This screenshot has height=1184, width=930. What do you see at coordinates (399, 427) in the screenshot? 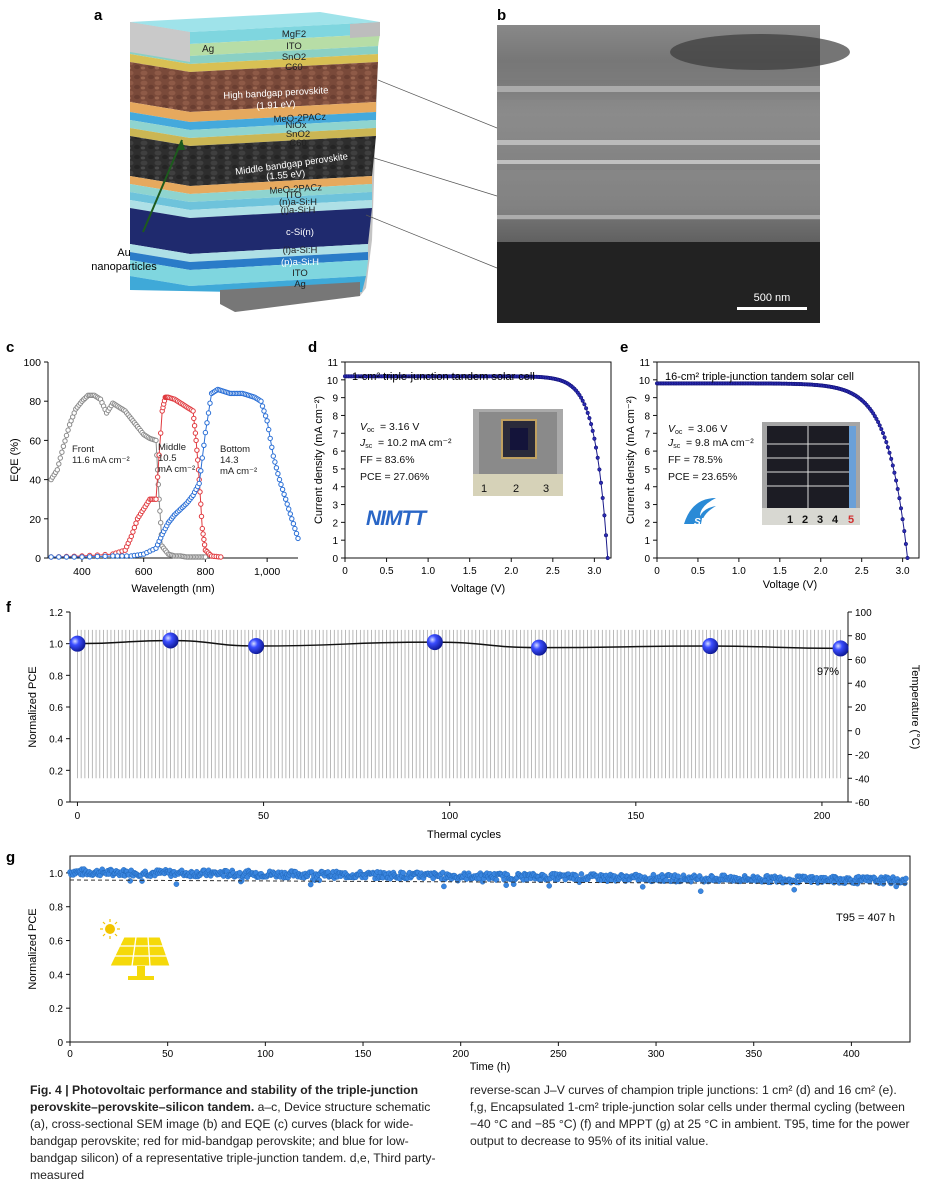
I see `d-voc-value: = 3.16 V` at bounding box center [399, 427].